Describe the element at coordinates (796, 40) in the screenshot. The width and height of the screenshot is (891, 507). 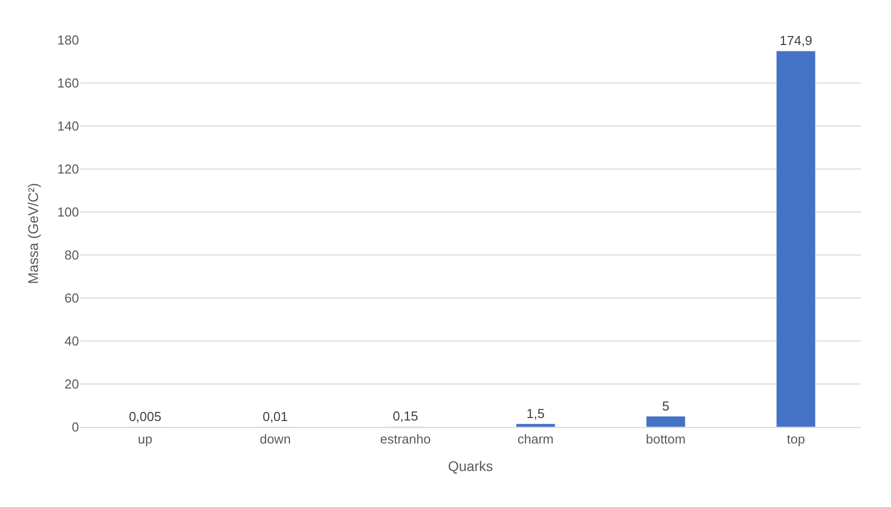
I see `data-label: 174,9` at that location.